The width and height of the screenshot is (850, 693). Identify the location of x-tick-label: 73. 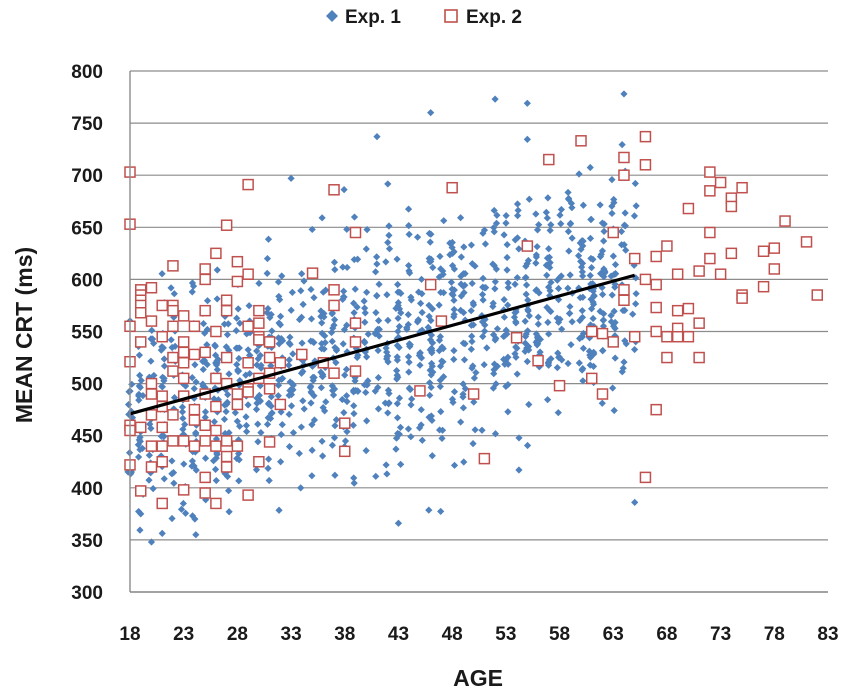
(720, 634).